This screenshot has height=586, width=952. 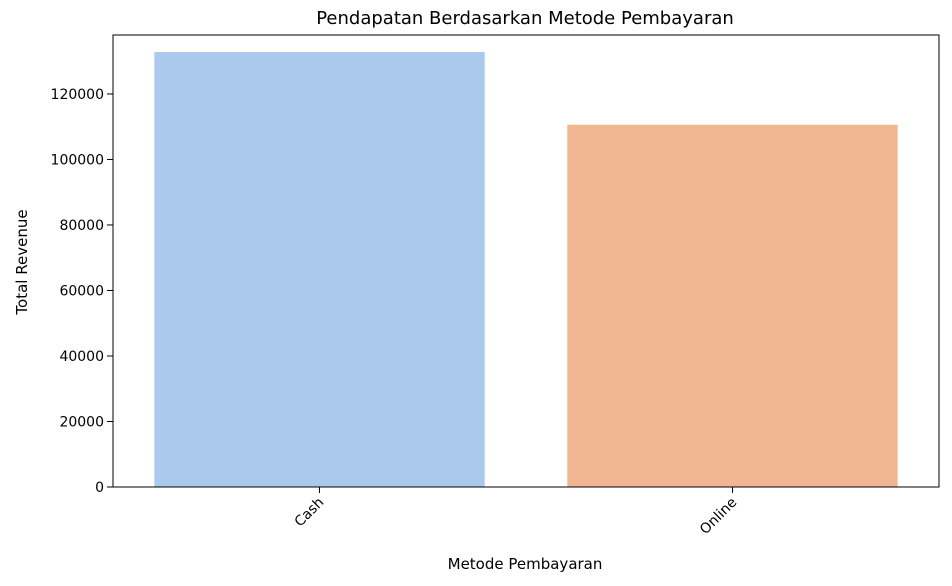 What do you see at coordinates (22, 262) in the screenshot?
I see `y-axis-label: Total Revenue` at bounding box center [22, 262].